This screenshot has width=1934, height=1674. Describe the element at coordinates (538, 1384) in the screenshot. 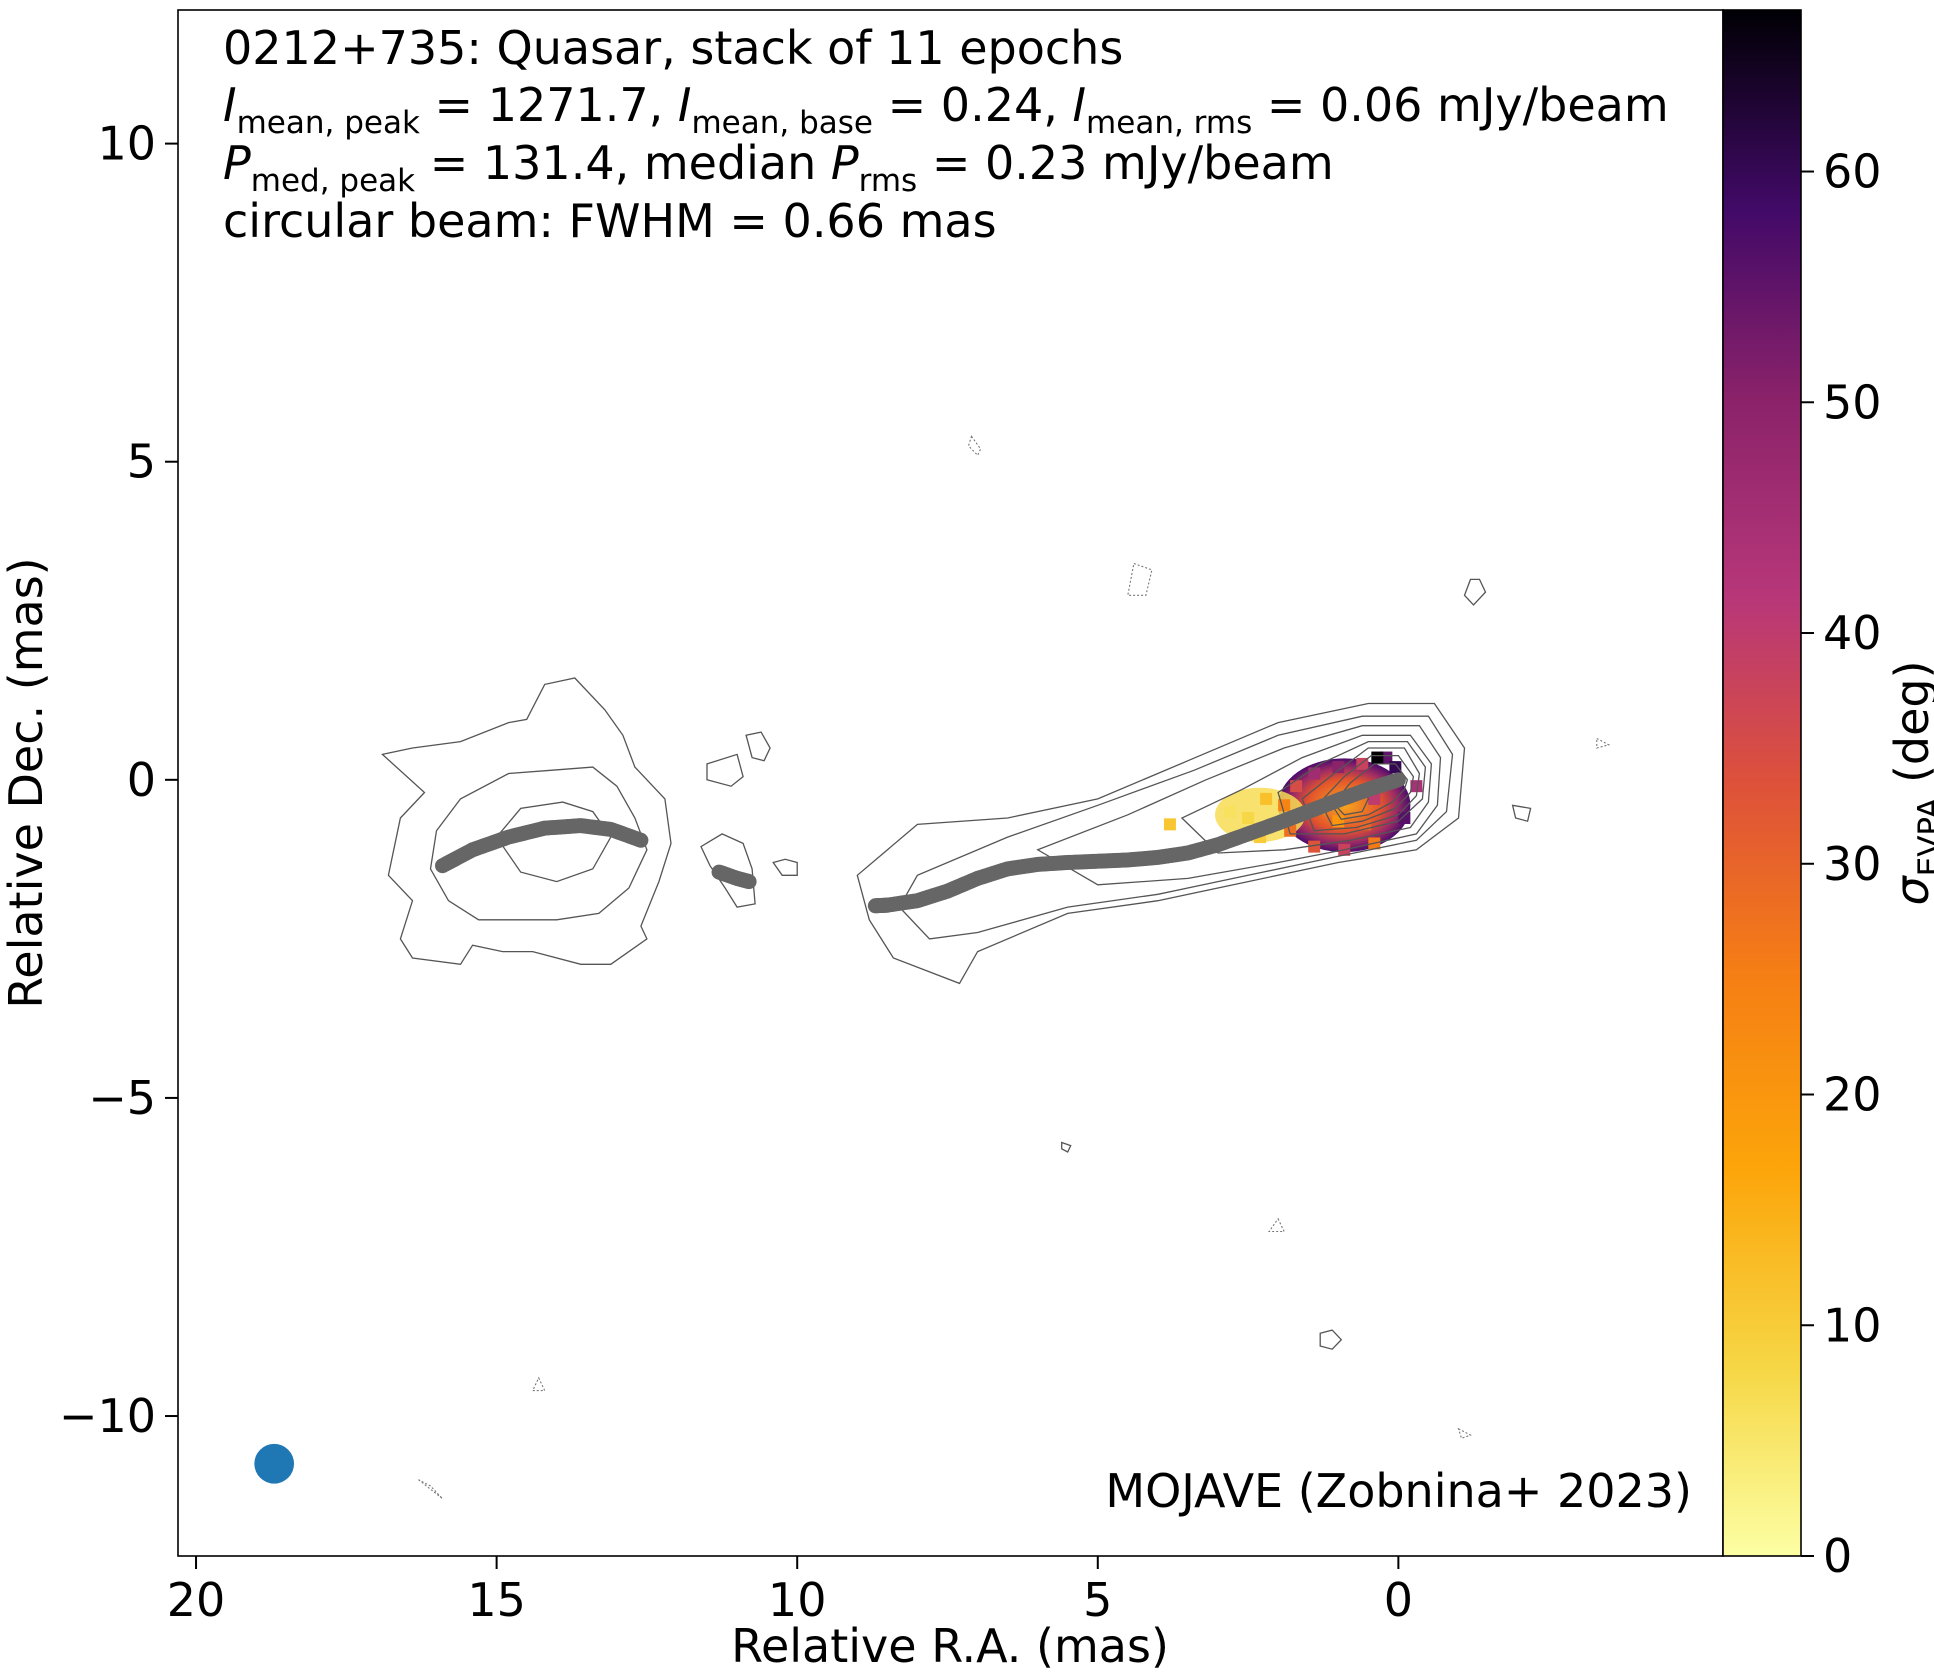

I see `contour-neg-d` at that location.